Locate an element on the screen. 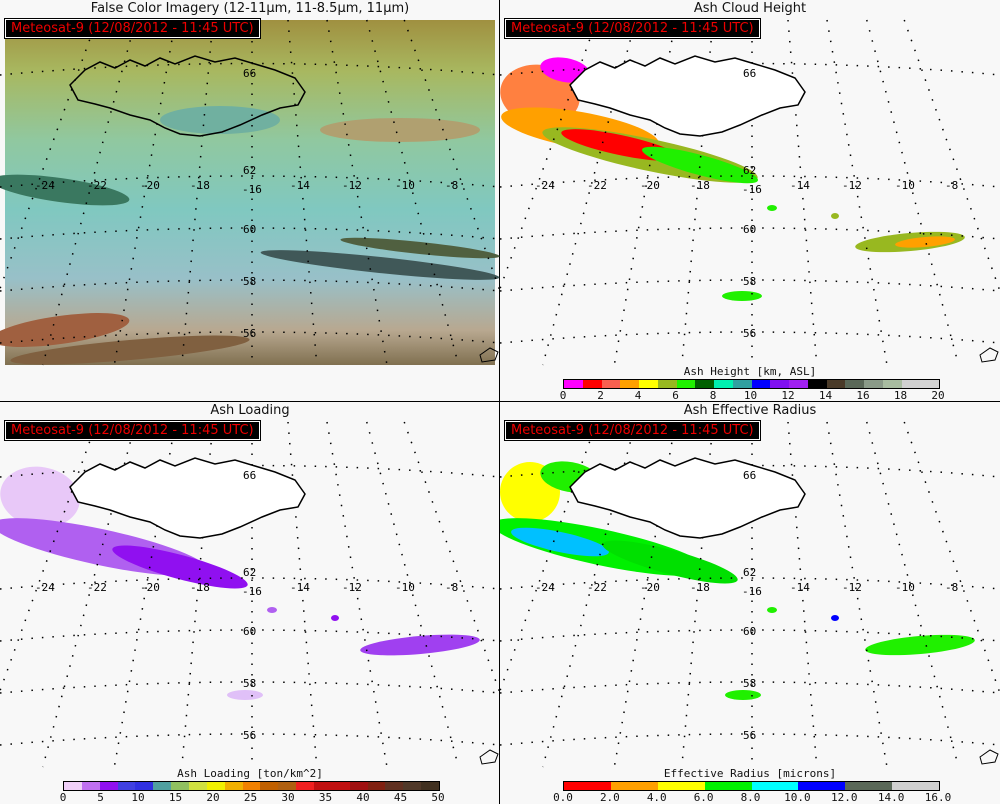 This screenshot has width=1000, height=804. colorbar-tick-label: 0 is located at coordinates (63, 797).